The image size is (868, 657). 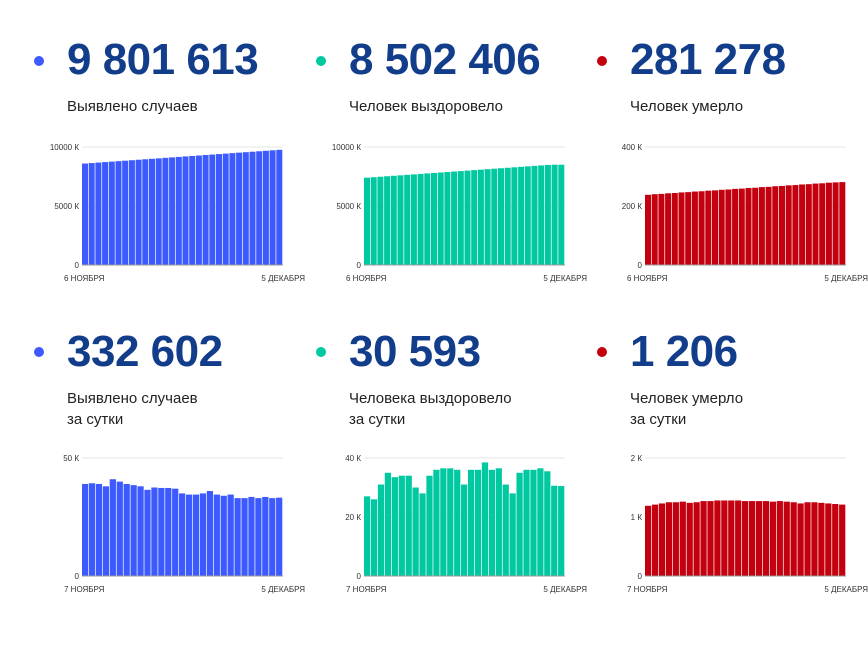 What do you see at coordinates (686, 409) in the screenshot?
I see `daily-deaths-label: Человек умерло за сутки` at bounding box center [686, 409].